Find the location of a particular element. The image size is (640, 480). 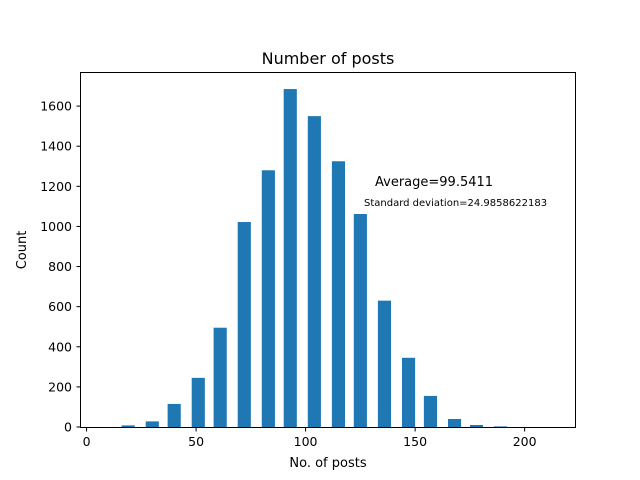

y-tick-label: 400 is located at coordinates (60, 346).